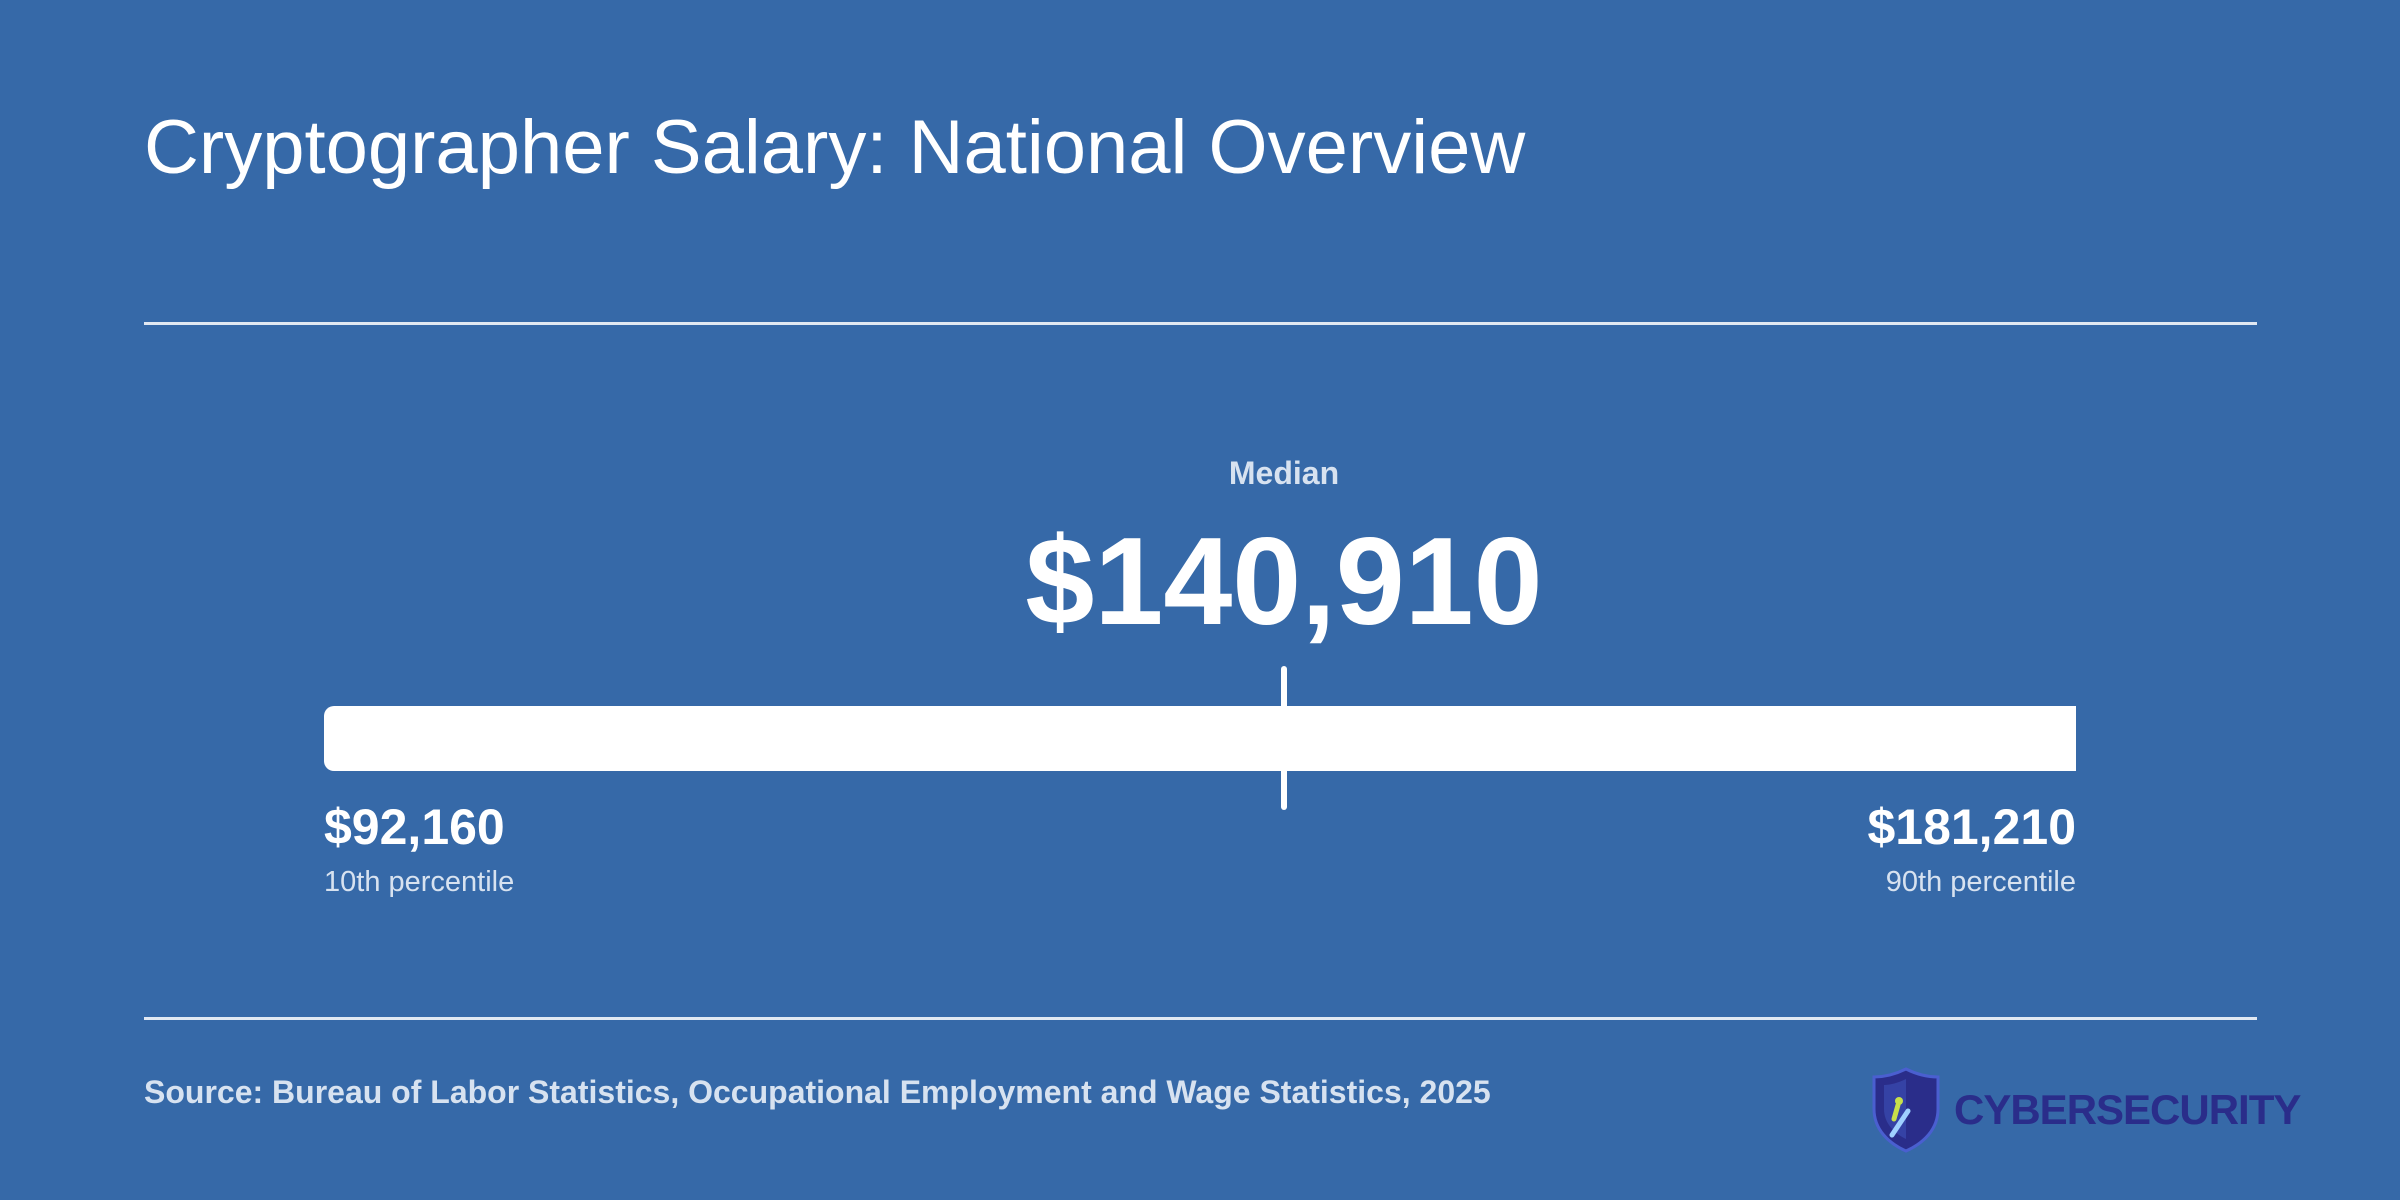 The width and height of the screenshot is (2400, 1200). I want to click on logo-wordmark: CYBERSECURITY, so click(2127, 1109).